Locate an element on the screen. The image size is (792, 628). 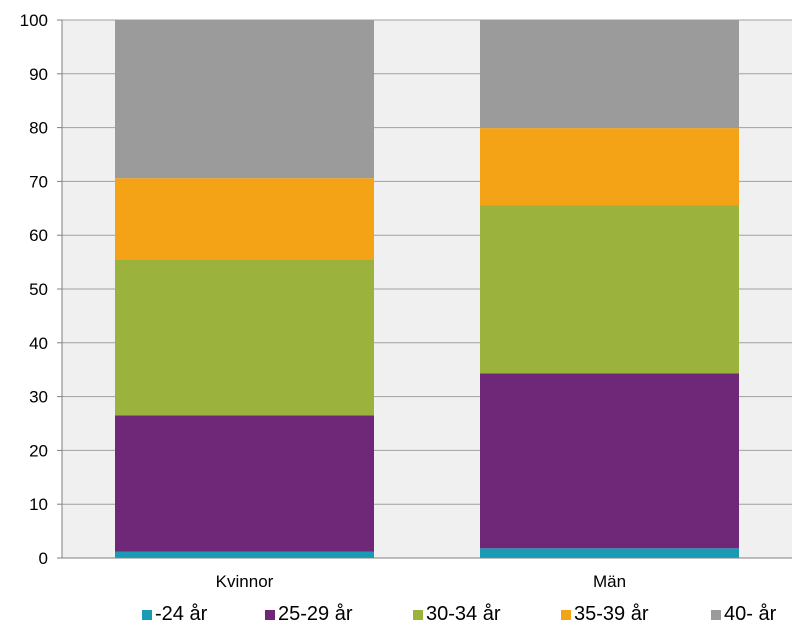
y-tick-label: 10 is located at coordinates (38, 504).